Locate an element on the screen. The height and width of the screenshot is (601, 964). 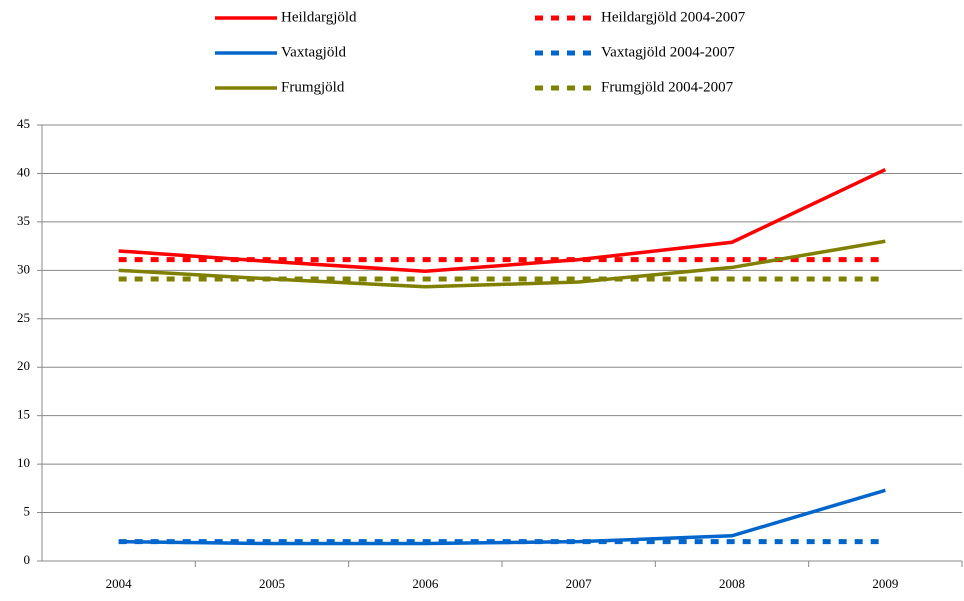
y-tick-label: 0 is located at coordinates (27, 559).